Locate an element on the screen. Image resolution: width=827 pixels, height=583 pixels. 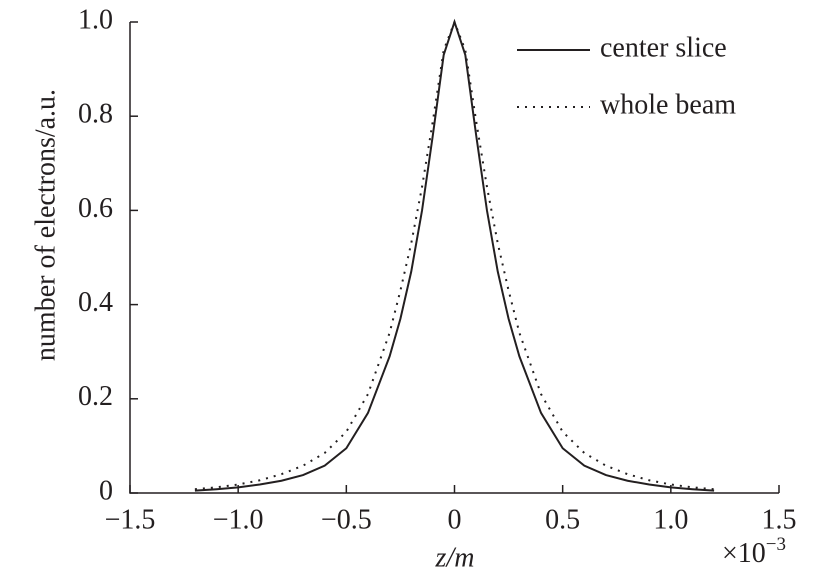
x-multiplier-base: ×10 is located at coordinates (744, 553).